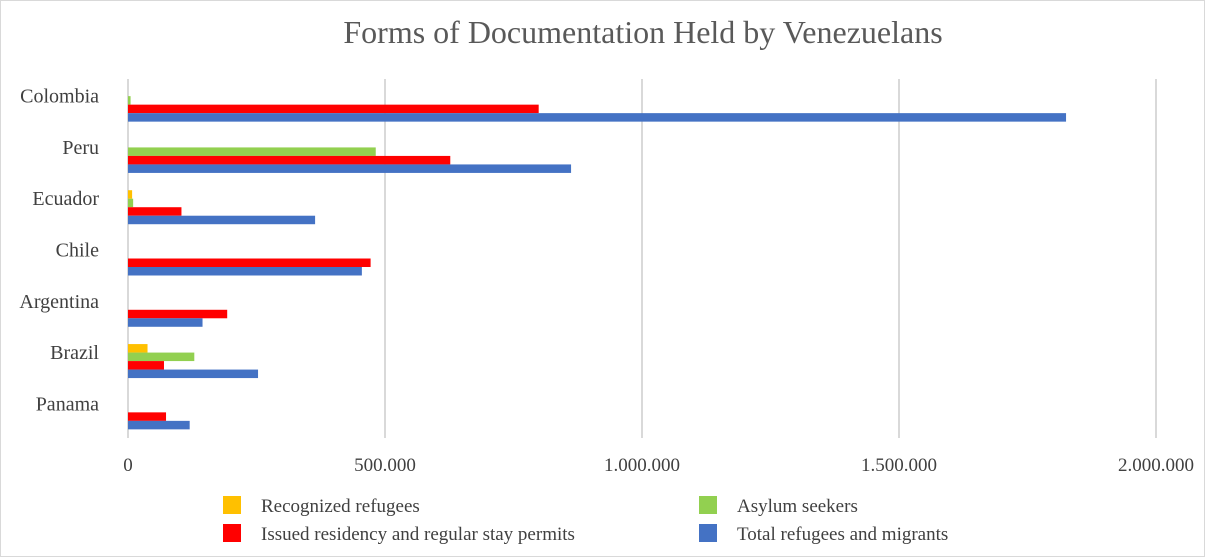 The height and width of the screenshot is (558, 1205). I want to click on x-tick-label: 2.000.000, so click(1156, 465).